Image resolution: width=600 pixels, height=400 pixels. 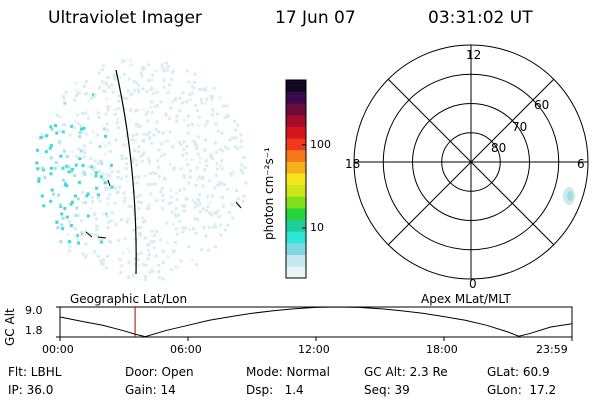 I want to click on track-frame, so click(x=316, y=322).